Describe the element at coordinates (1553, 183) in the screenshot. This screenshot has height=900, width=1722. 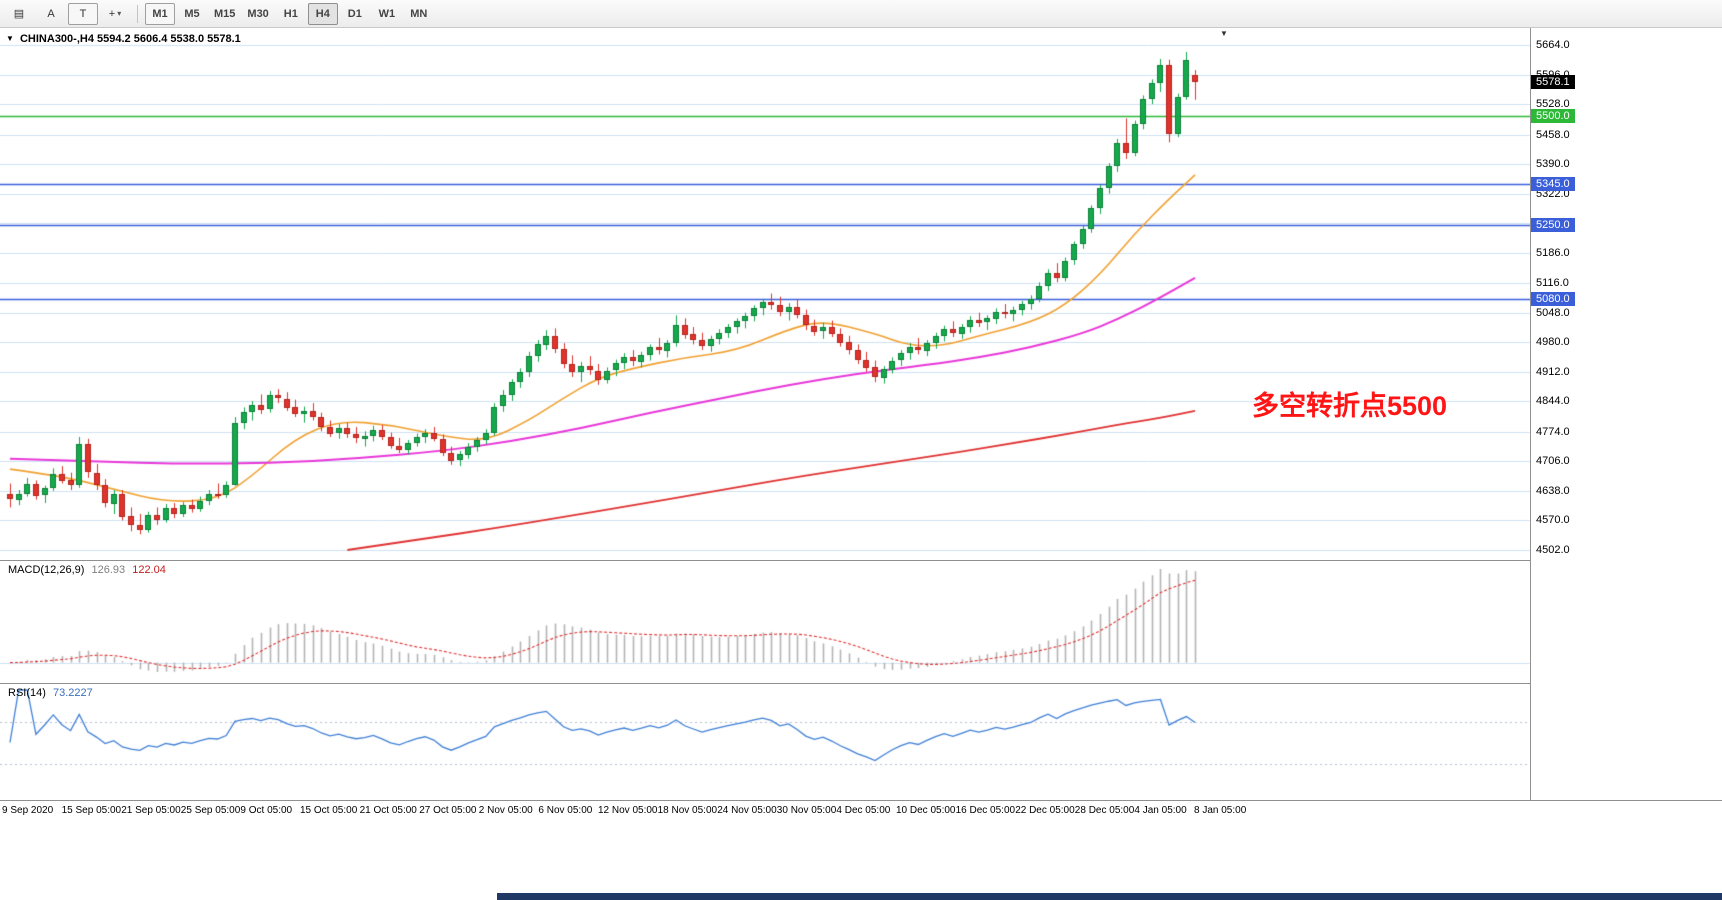
I see `level-price-tag: 5345.0` at that location.